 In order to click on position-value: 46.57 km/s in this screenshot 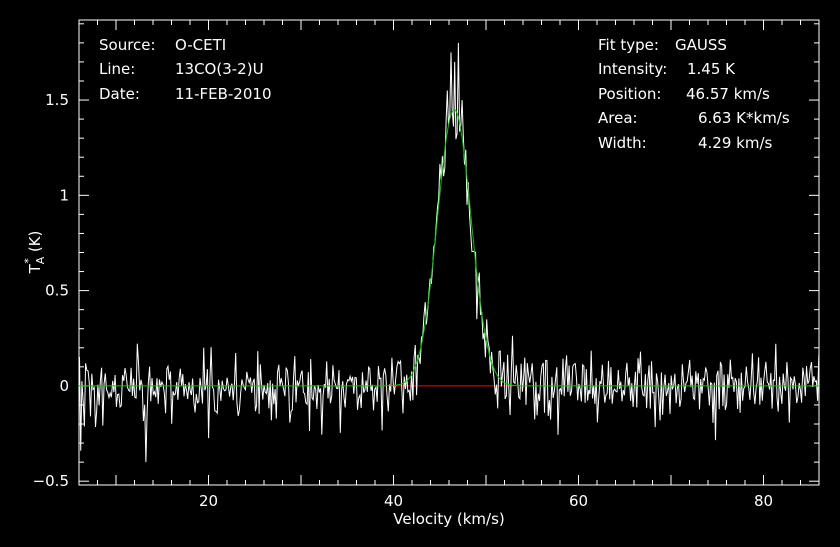, I will do `click(728, 94)`.